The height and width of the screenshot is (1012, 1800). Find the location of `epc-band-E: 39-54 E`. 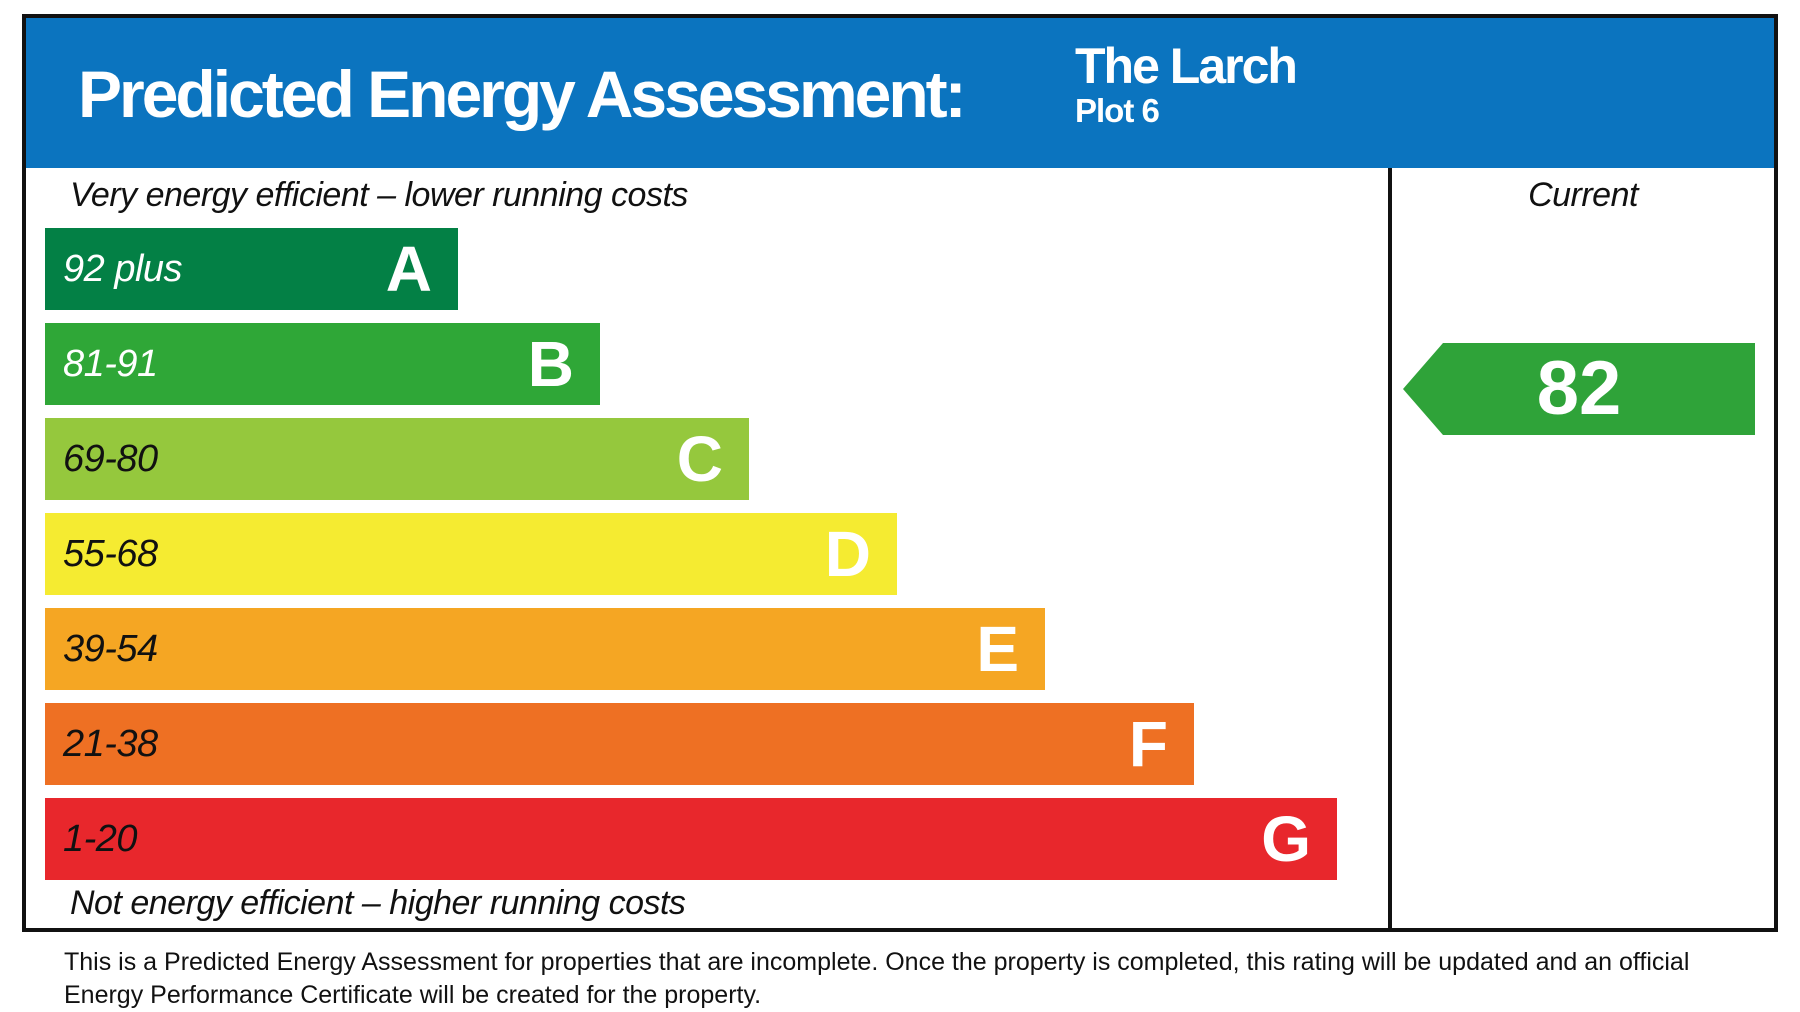

epc-band-E: 39-54 E is located at coordinates (545, 649).